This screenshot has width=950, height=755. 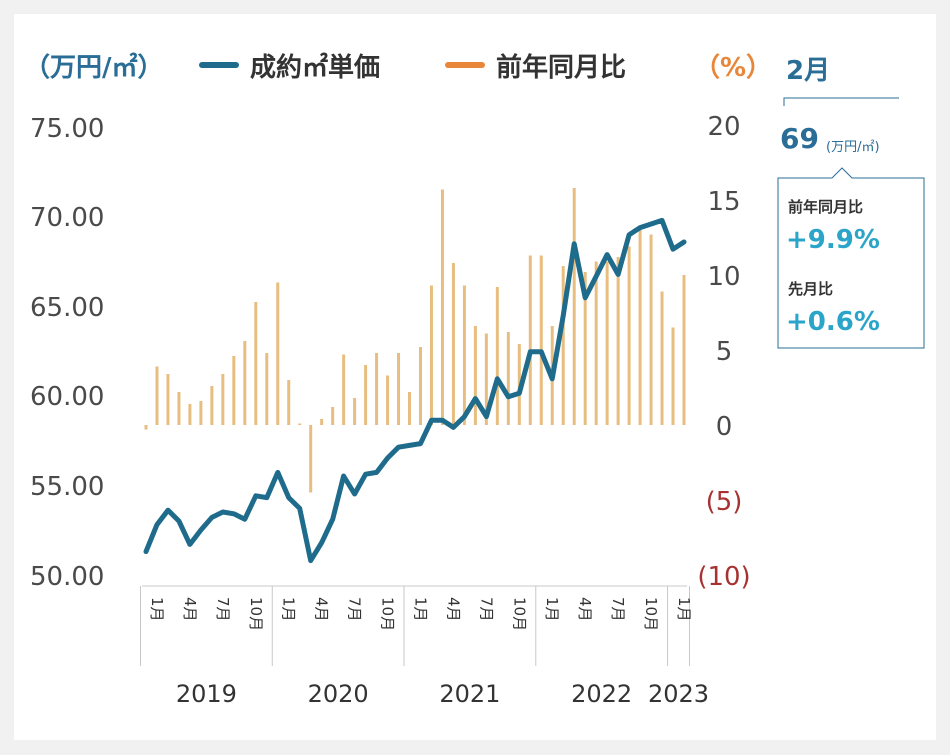 What do you see at coordinates (67, 129) in the screenshot?
I see `left-tick-75: 75.00` at bounding box center [67, 129].